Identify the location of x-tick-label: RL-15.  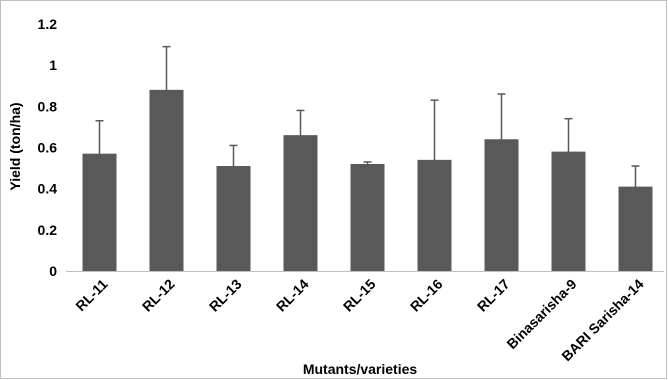
(359, 295).